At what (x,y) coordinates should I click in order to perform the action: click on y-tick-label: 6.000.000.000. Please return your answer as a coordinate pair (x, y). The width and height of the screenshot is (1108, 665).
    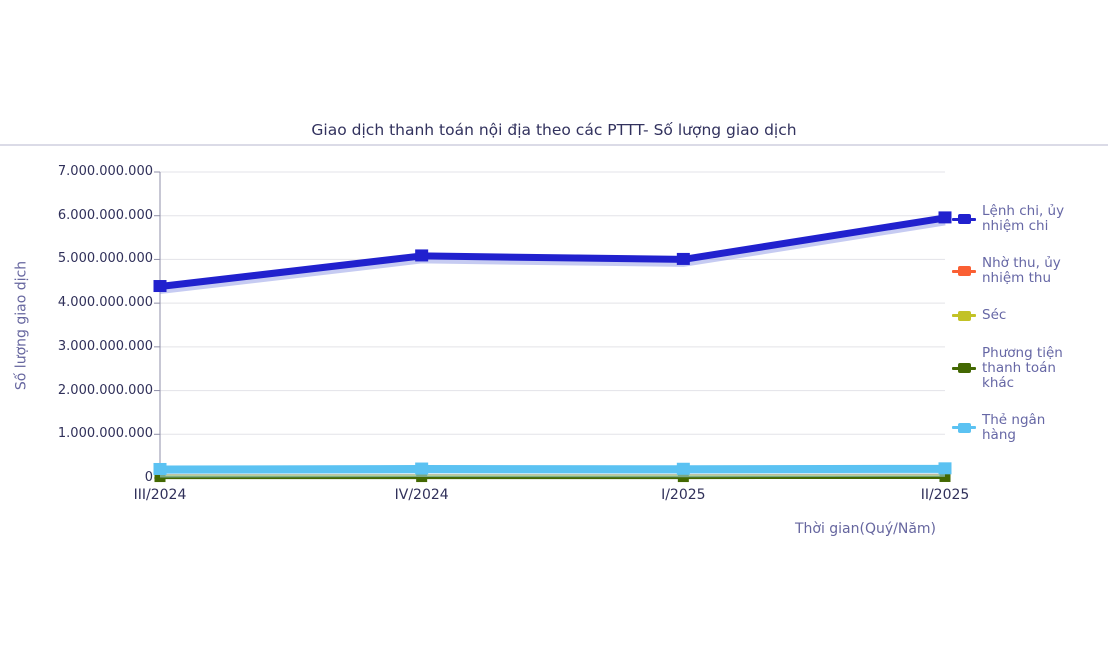
    Looking at the image, I should click on (105, 215).